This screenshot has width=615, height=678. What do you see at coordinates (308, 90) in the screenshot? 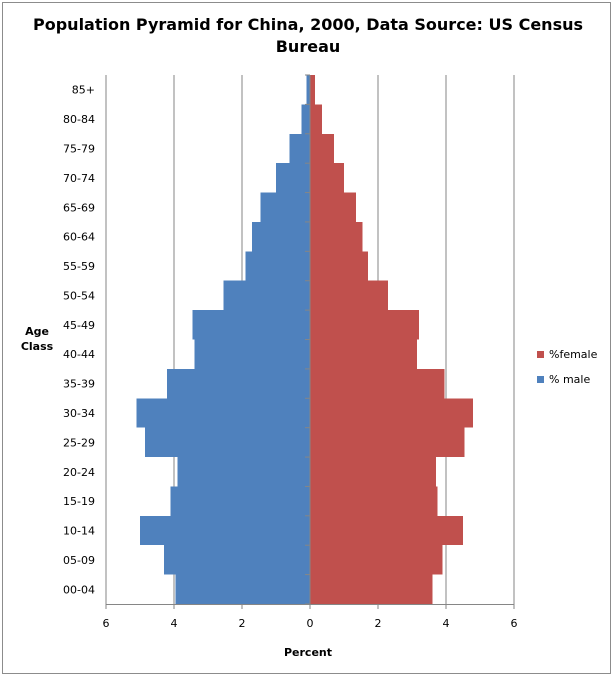
I see `male-bar-85+` at bounding box center [308, 90].